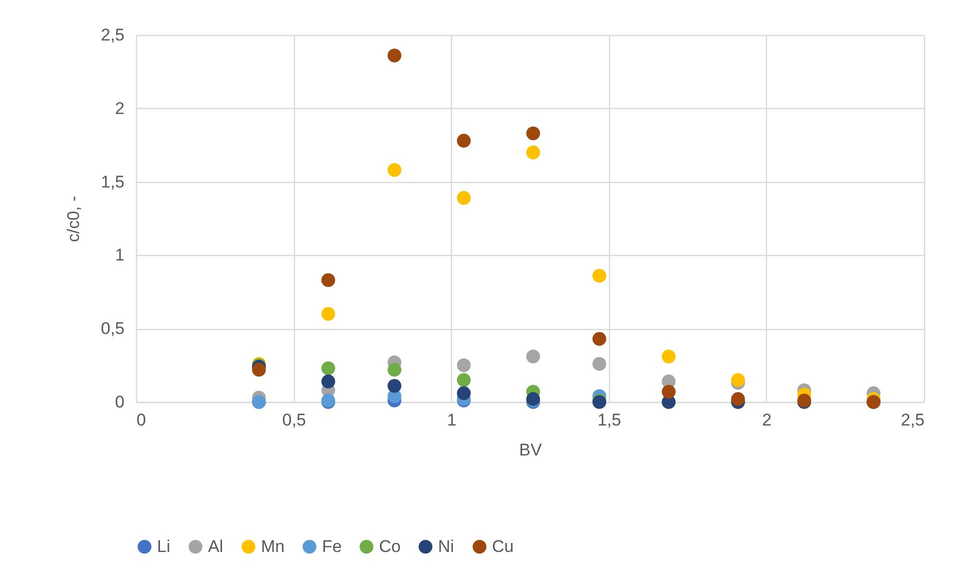 This screenshot has height=581, width=960. What do you see at coordinates (273, 546) in the screenshot?
I see `legend-label: Mn` at bounding box center [273, 546].